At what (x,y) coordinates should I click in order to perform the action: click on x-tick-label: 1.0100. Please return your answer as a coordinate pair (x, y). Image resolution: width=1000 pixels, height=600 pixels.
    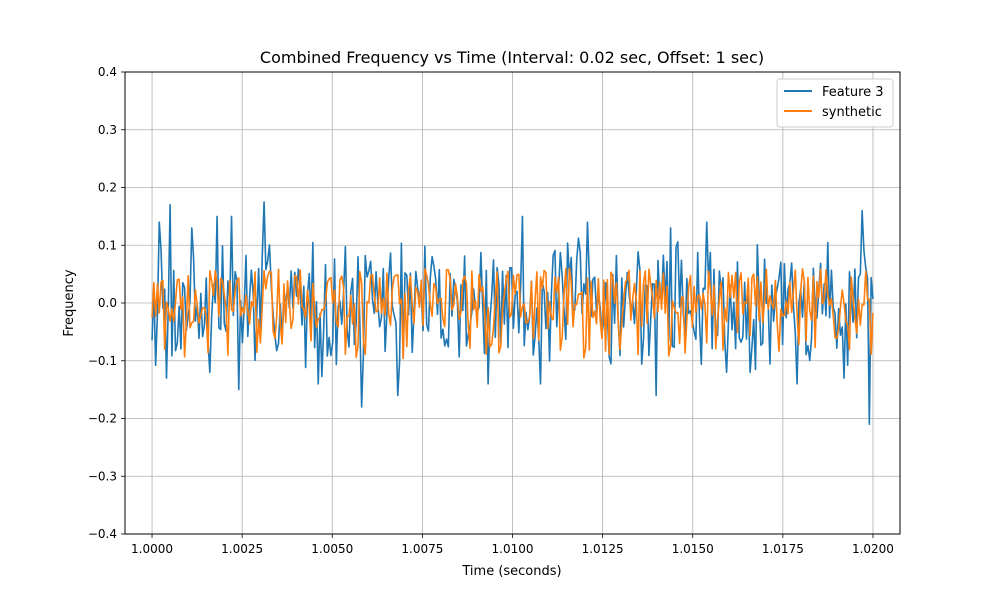
    Looking at the image, I should click on (513, 549).